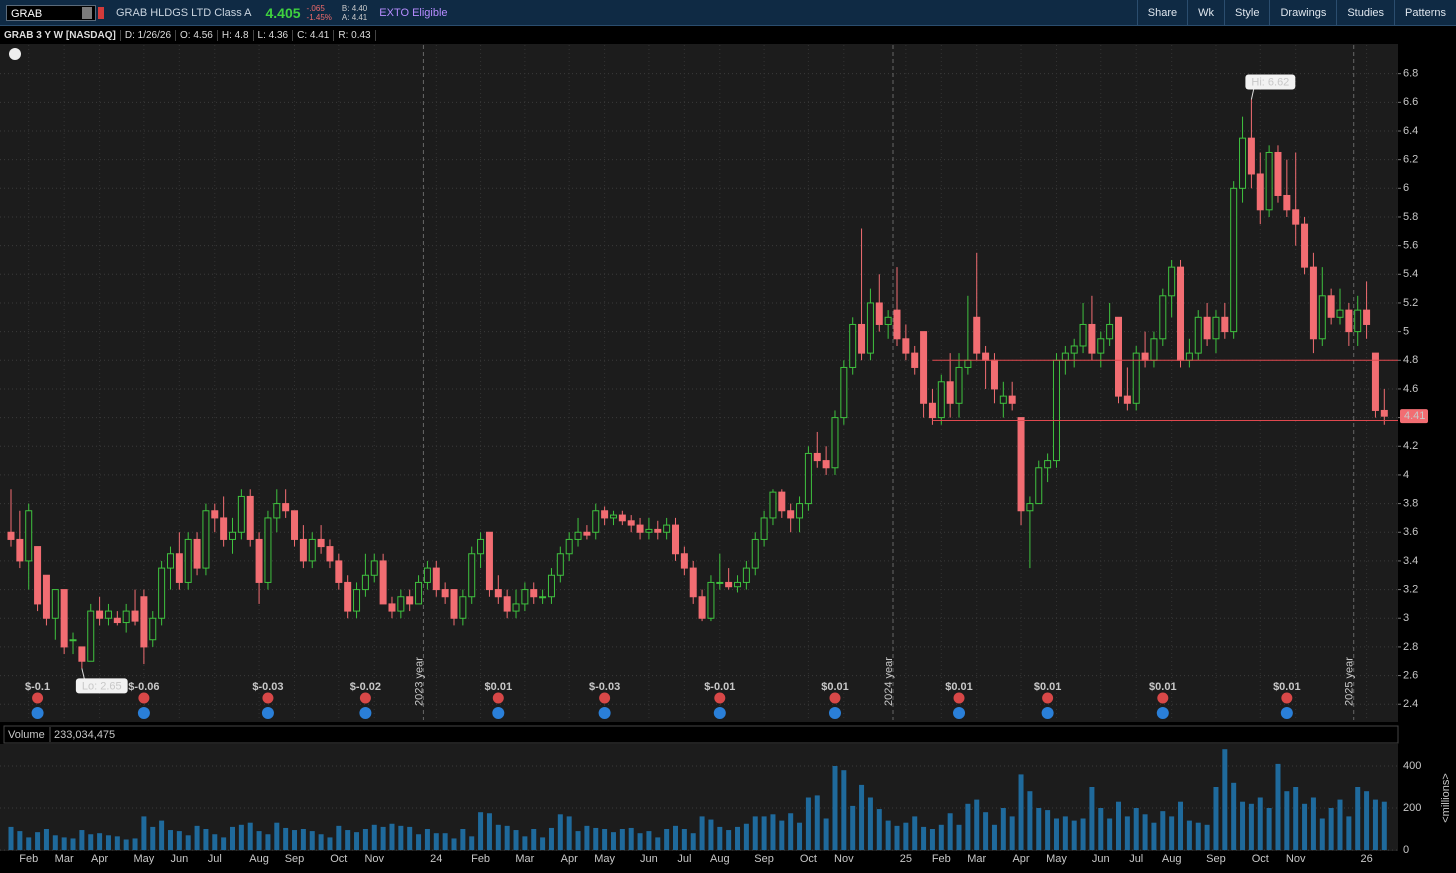 Image resolution: width=1456 pixels, height=873 pixels. Describe the element at coordinates (1205, 13) in the screenshot. I see `toolbar-button: Wk` at that location.